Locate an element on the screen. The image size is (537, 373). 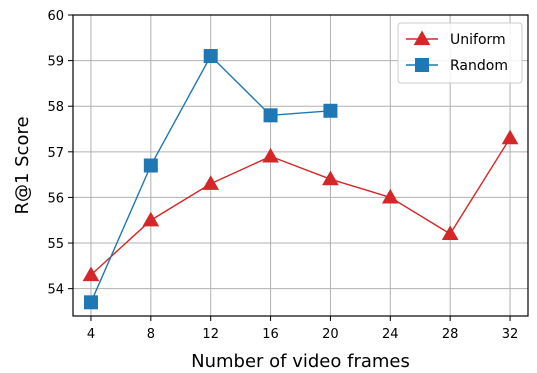
y-axis: 54 55 56 57 58 59 60 is located at coordinates (60, 153).